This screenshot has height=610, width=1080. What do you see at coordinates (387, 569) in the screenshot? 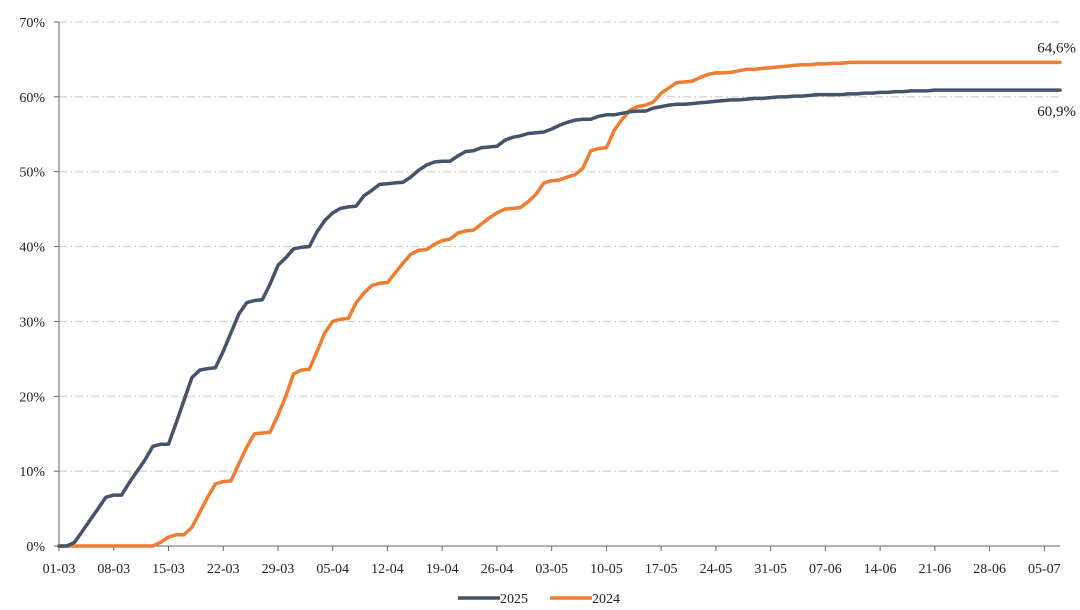
I see `x-tick-label: 12-04` at bounding box center [387, 569].